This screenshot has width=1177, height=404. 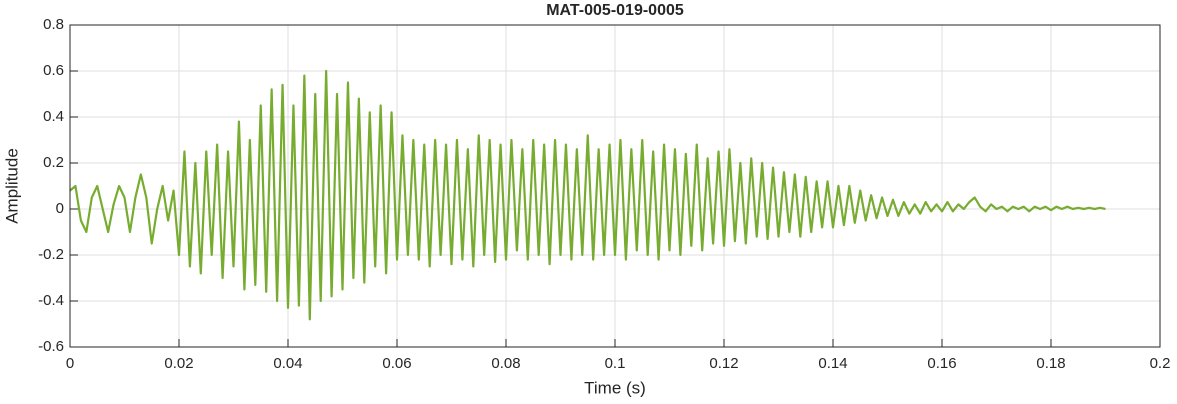 What do you see at coordinates (178, 363) in the screenshot?
I see `x-tick-label: 0.02` at bounding box center [178, 363].